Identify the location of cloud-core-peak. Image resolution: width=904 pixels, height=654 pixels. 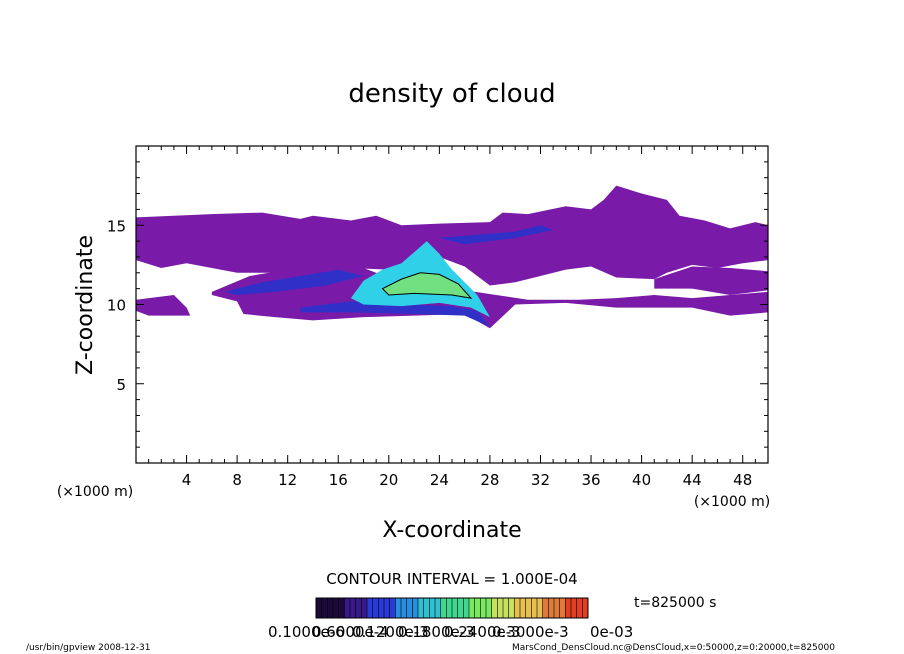
(426, 285).